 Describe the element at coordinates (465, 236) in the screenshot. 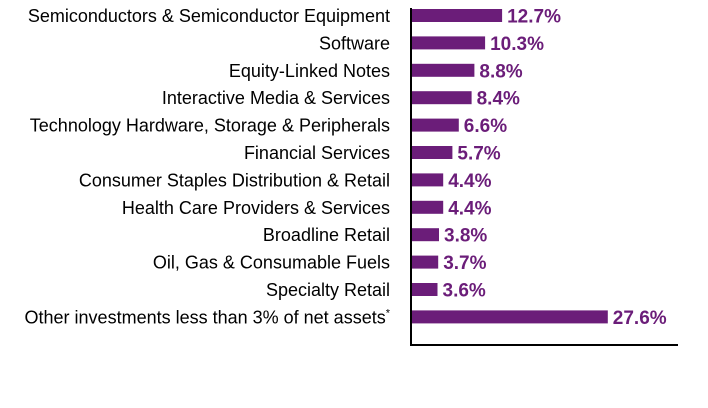

I see `value-label: 3.8%` at that location.